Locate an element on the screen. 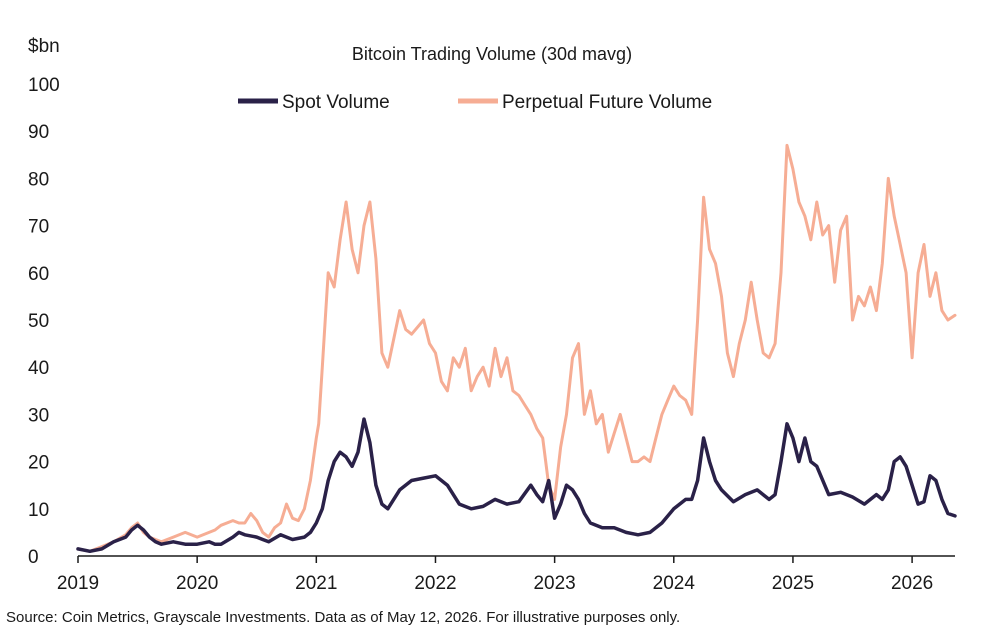 This screenshot has width=983, height=636. x-tick-label: 2020 is located at coordinates (197, 583).